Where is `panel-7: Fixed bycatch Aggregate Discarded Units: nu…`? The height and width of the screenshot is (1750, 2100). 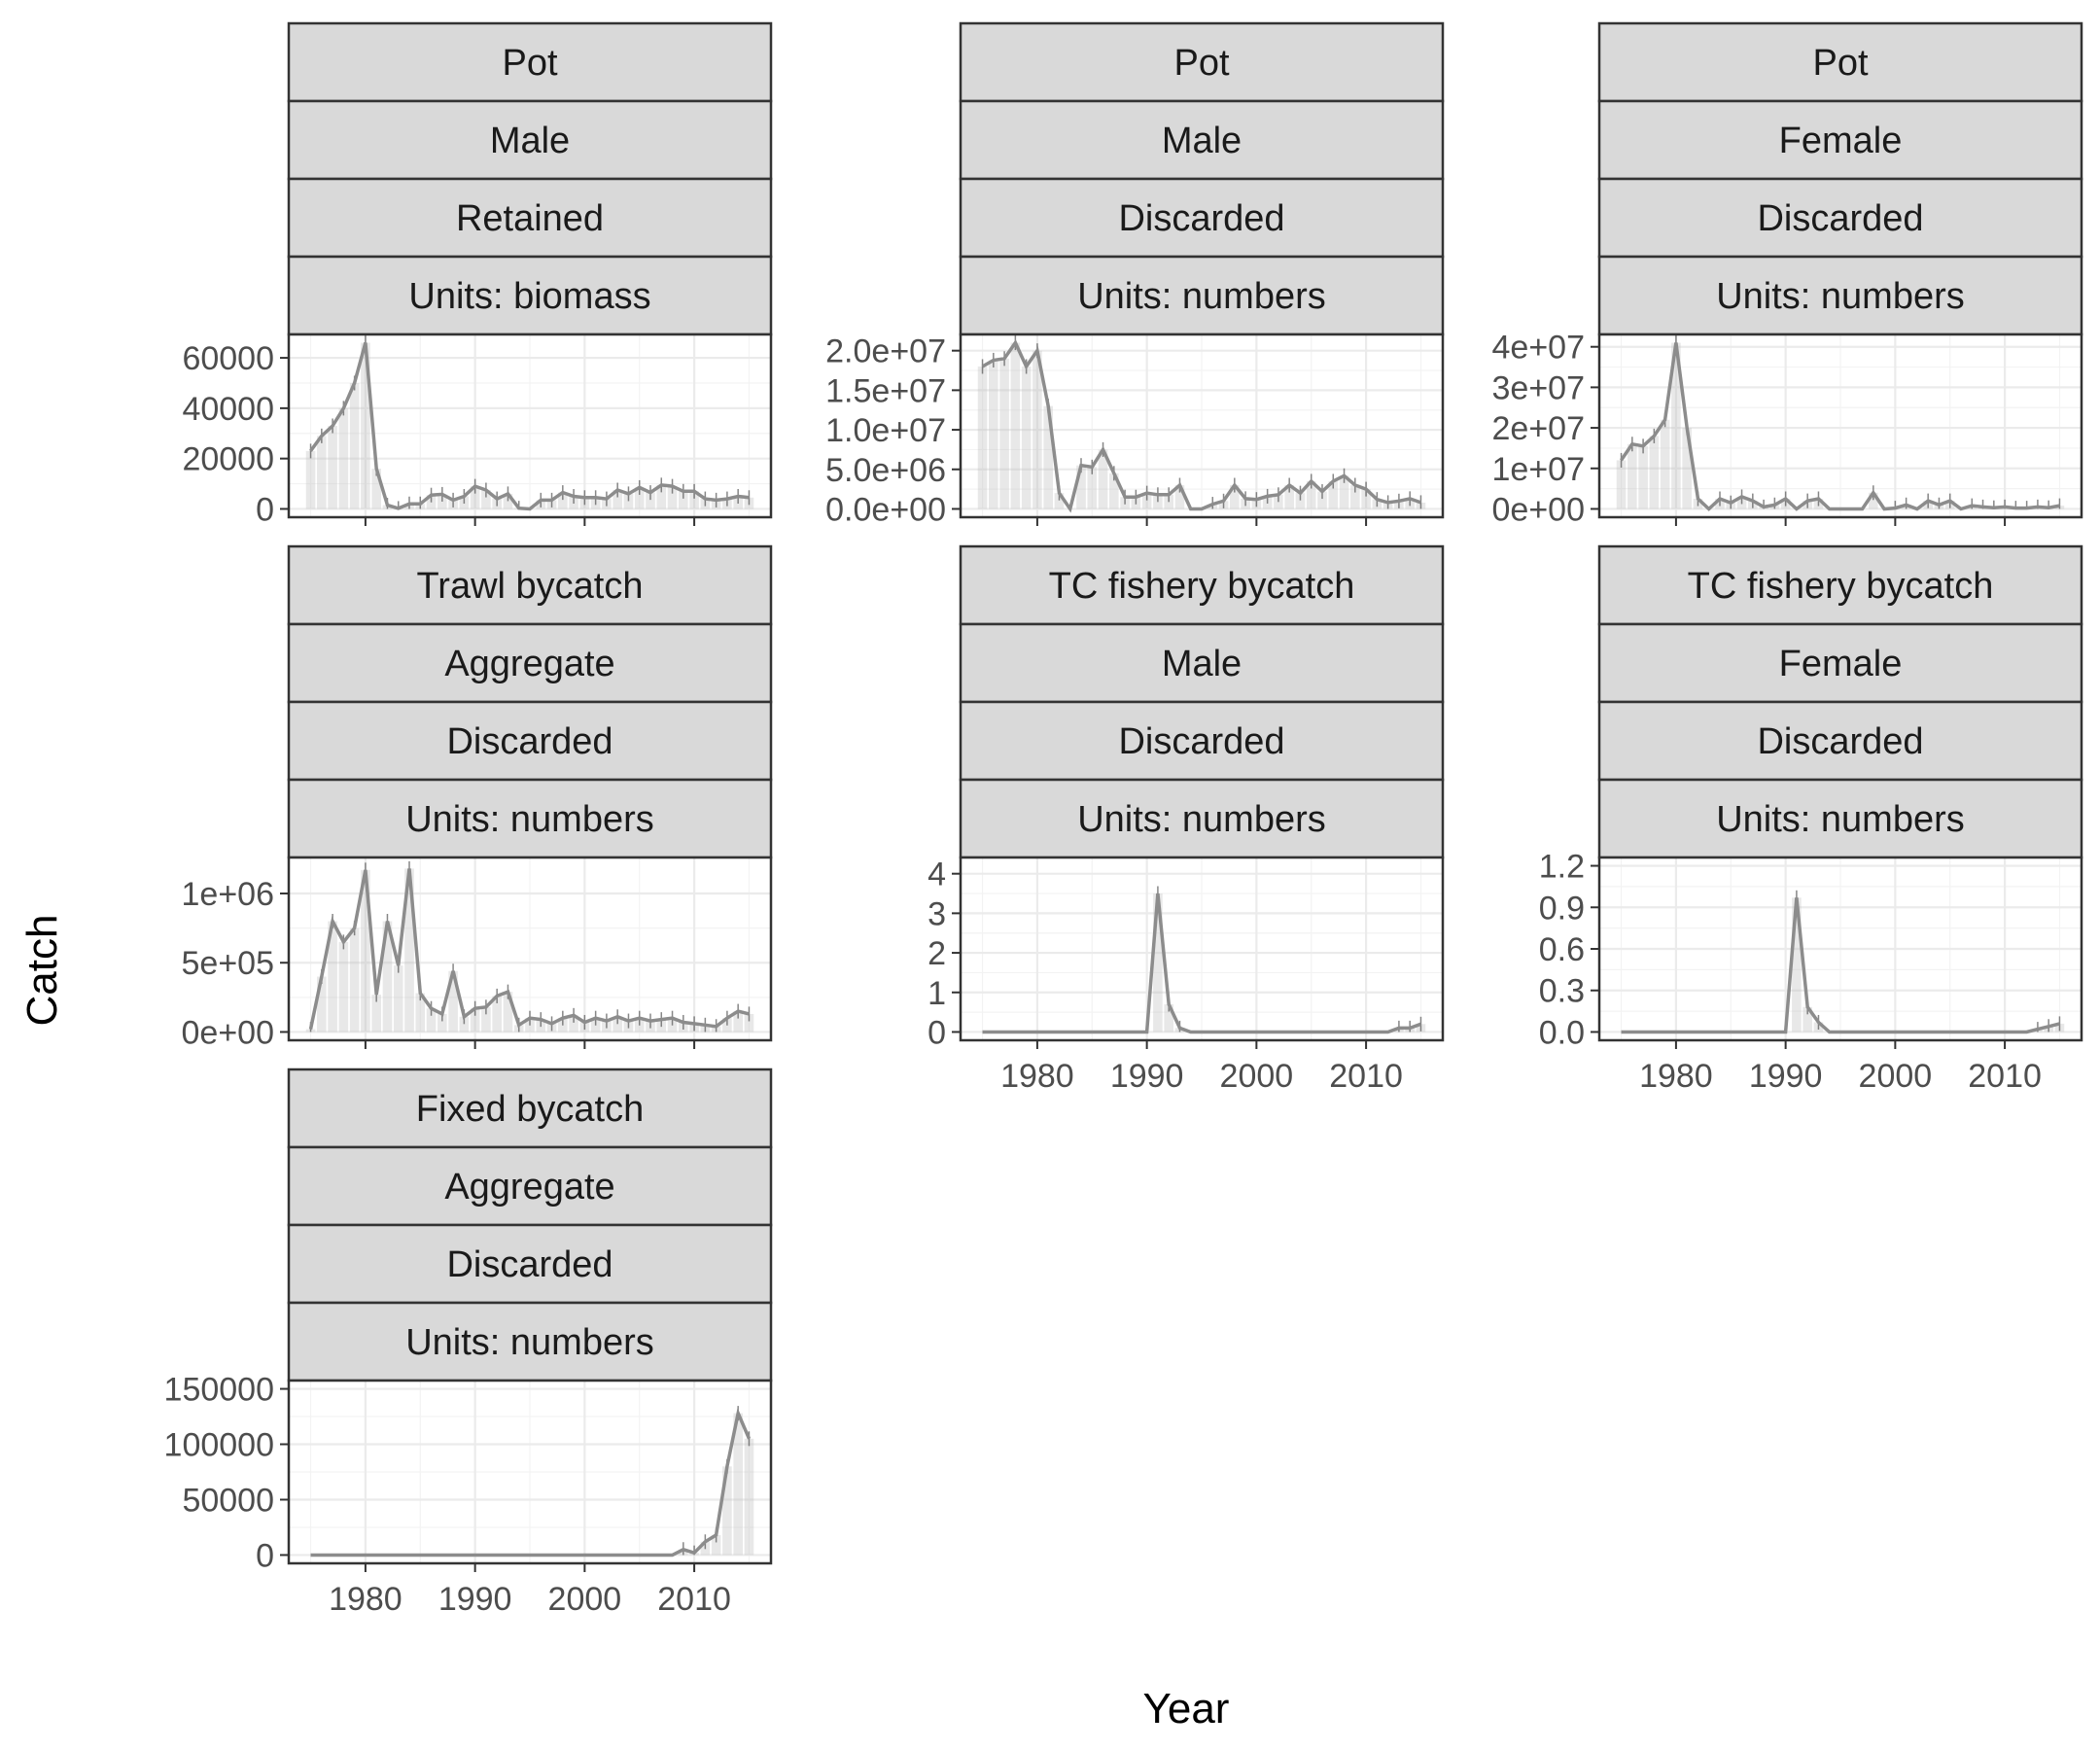
panel-7: Fixed bycatch Aggregate Discarded Units: nu… is located at coordinates (468, 1343).